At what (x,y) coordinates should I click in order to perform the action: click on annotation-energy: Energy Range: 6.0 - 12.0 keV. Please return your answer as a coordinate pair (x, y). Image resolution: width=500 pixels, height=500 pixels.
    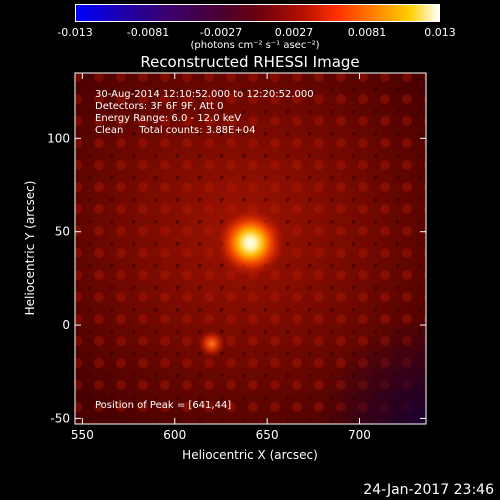
    Looking at the image, I should click on (168, 118).